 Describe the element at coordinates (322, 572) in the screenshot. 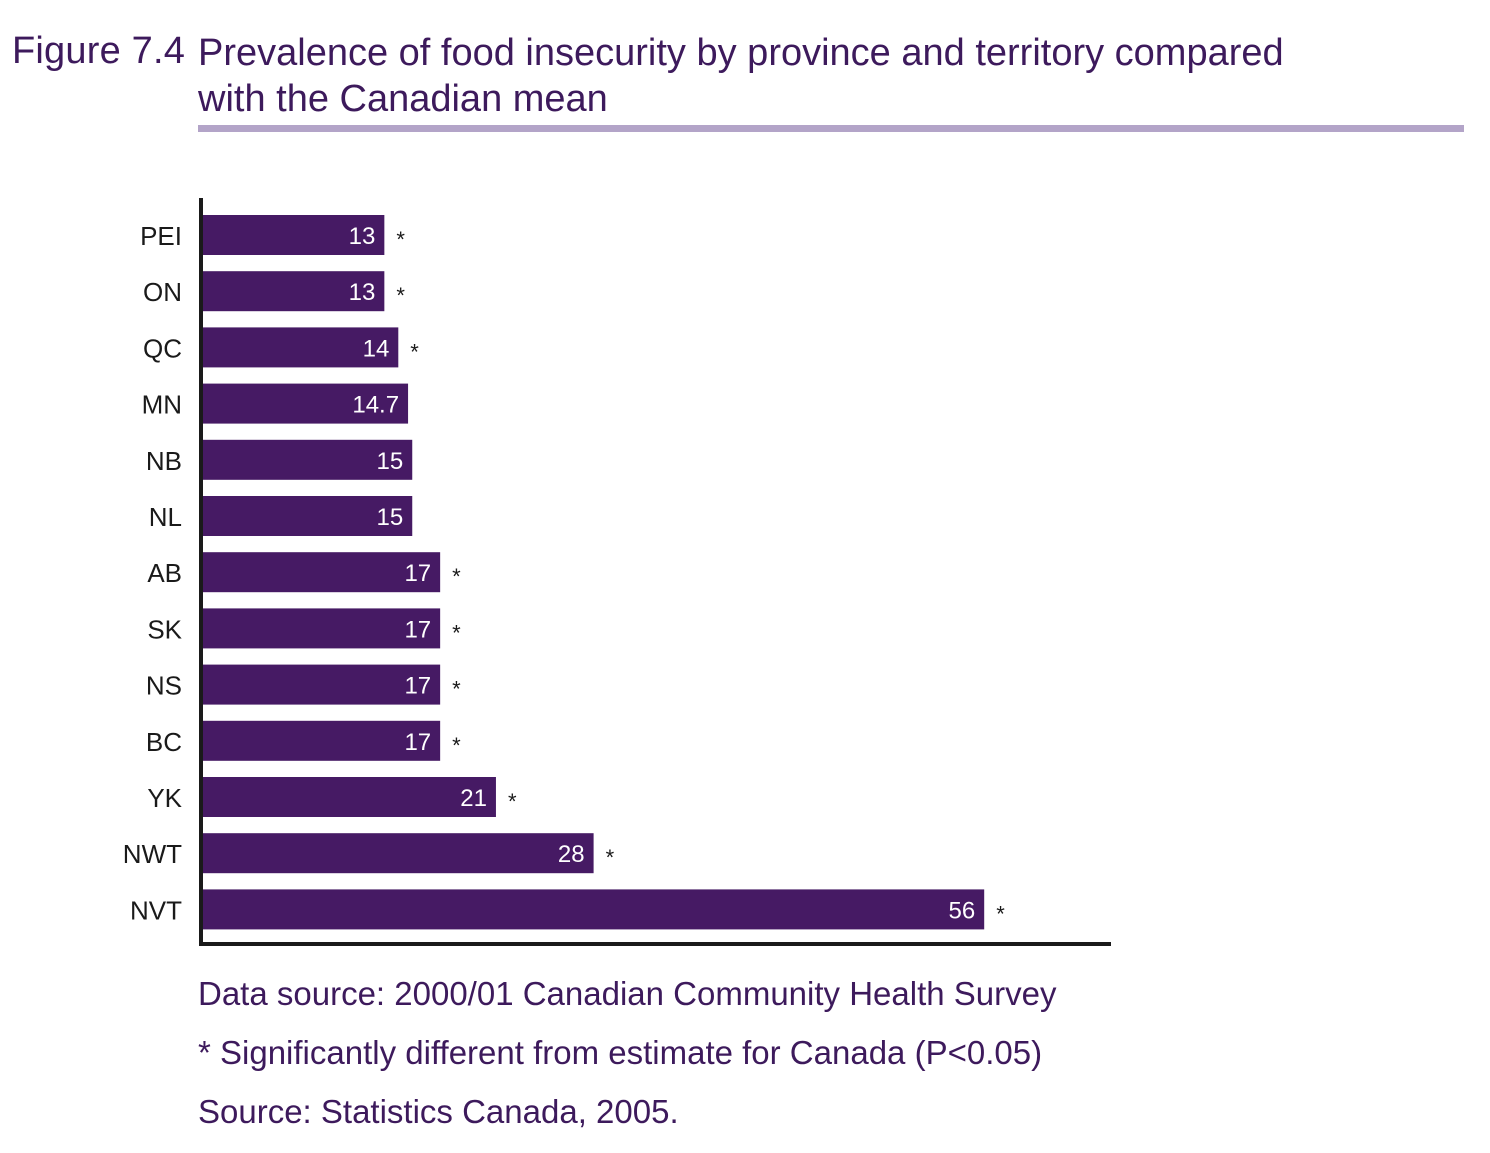

I see `bar-ab` at that location.